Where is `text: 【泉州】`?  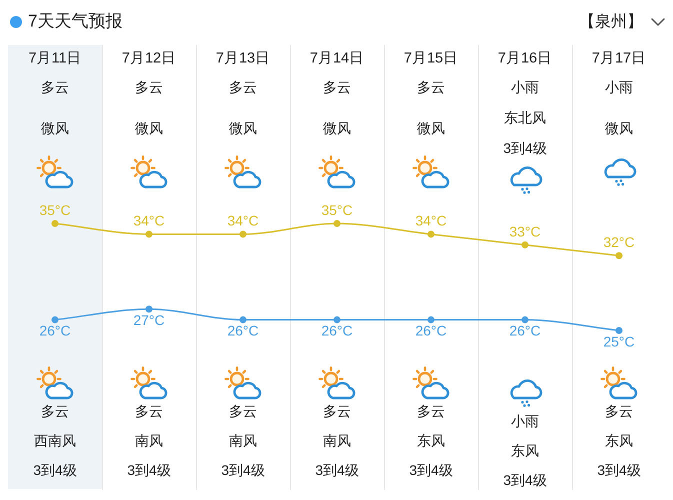 text: 【泉州】 is located at coordinates (611, 21).